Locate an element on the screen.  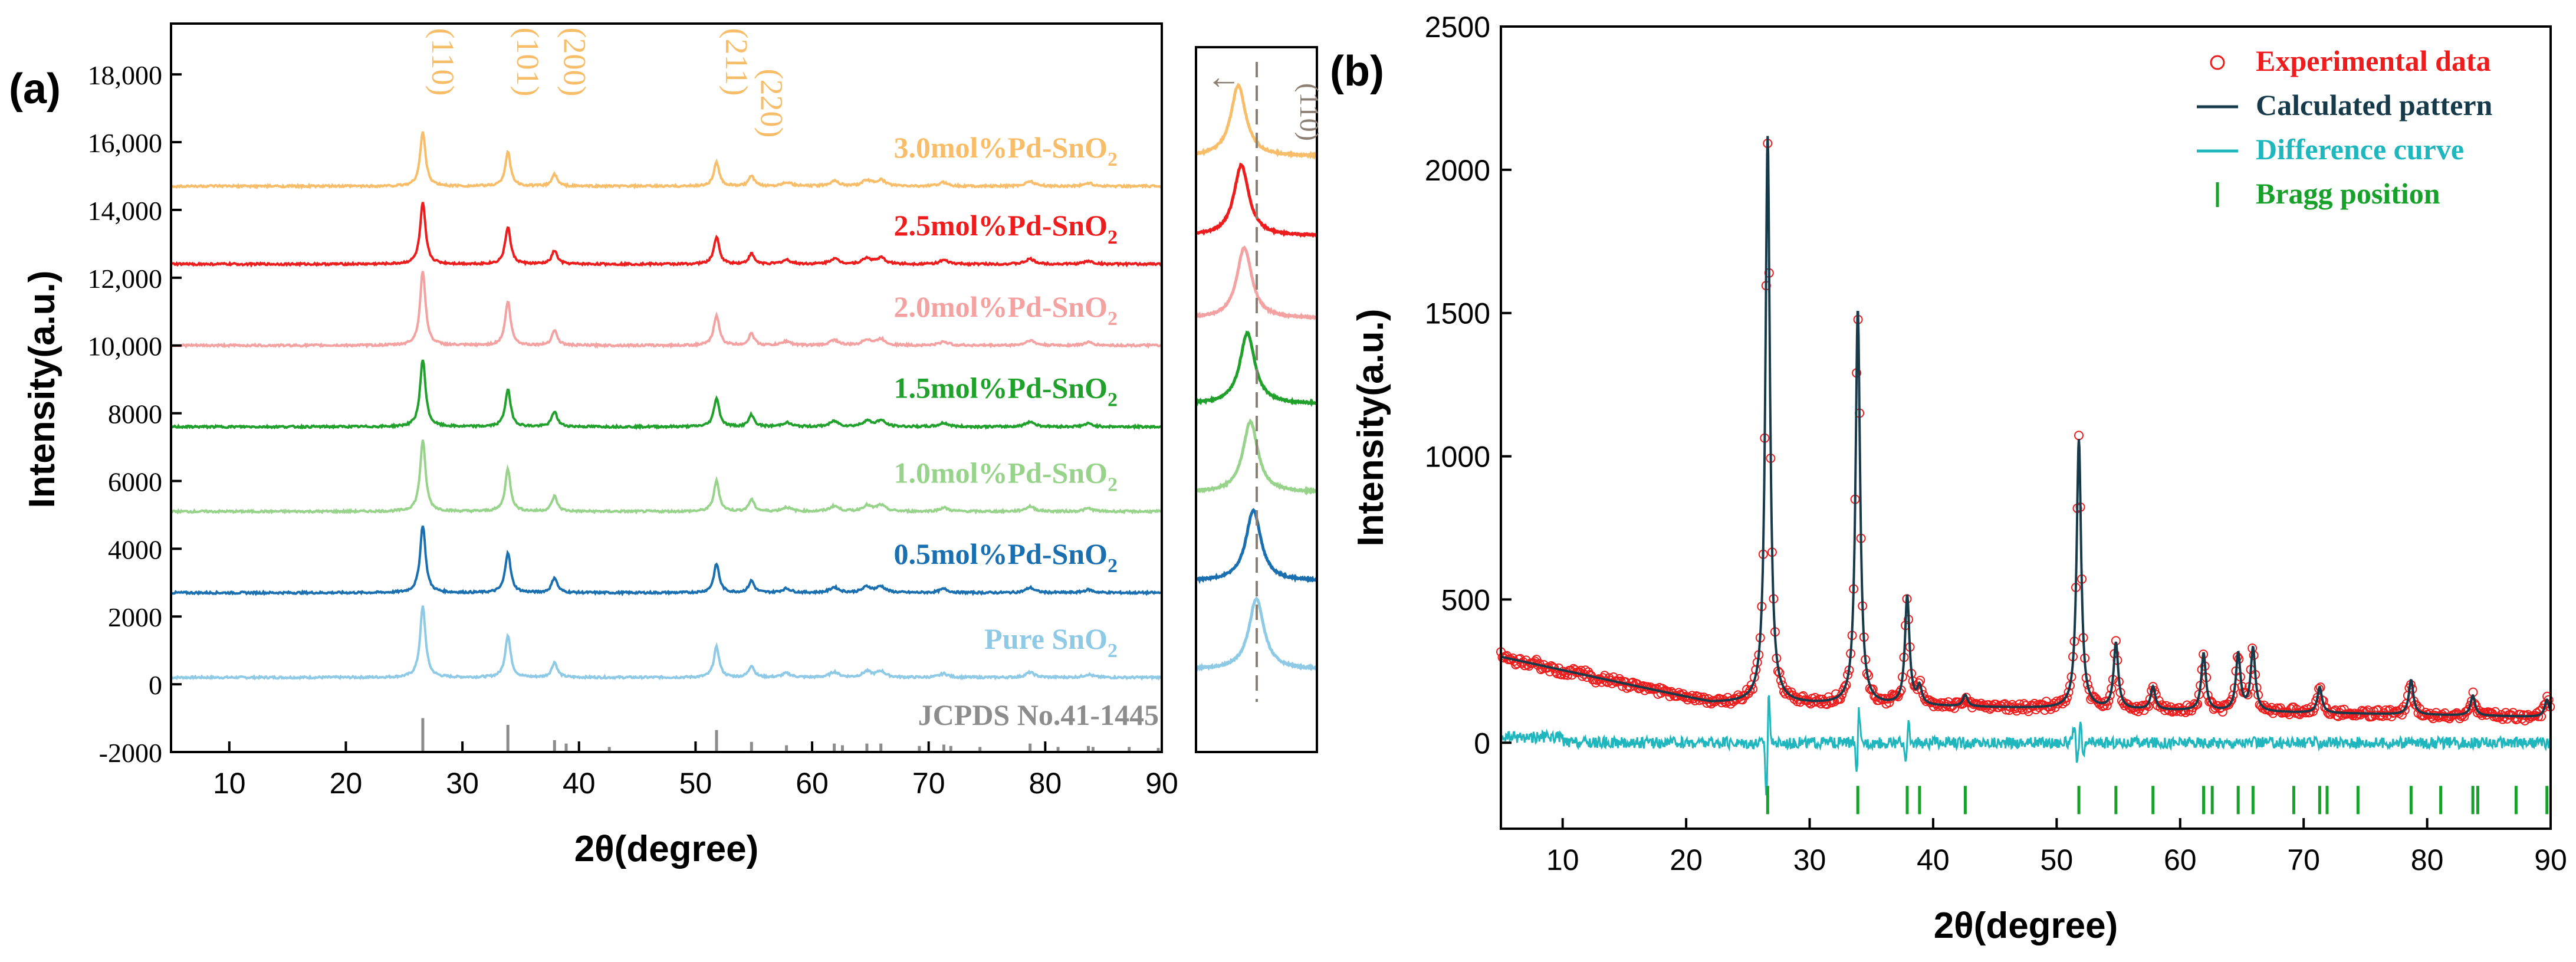
b-y-tick-label-2: 1000 is located at coordinates (1457, 458).